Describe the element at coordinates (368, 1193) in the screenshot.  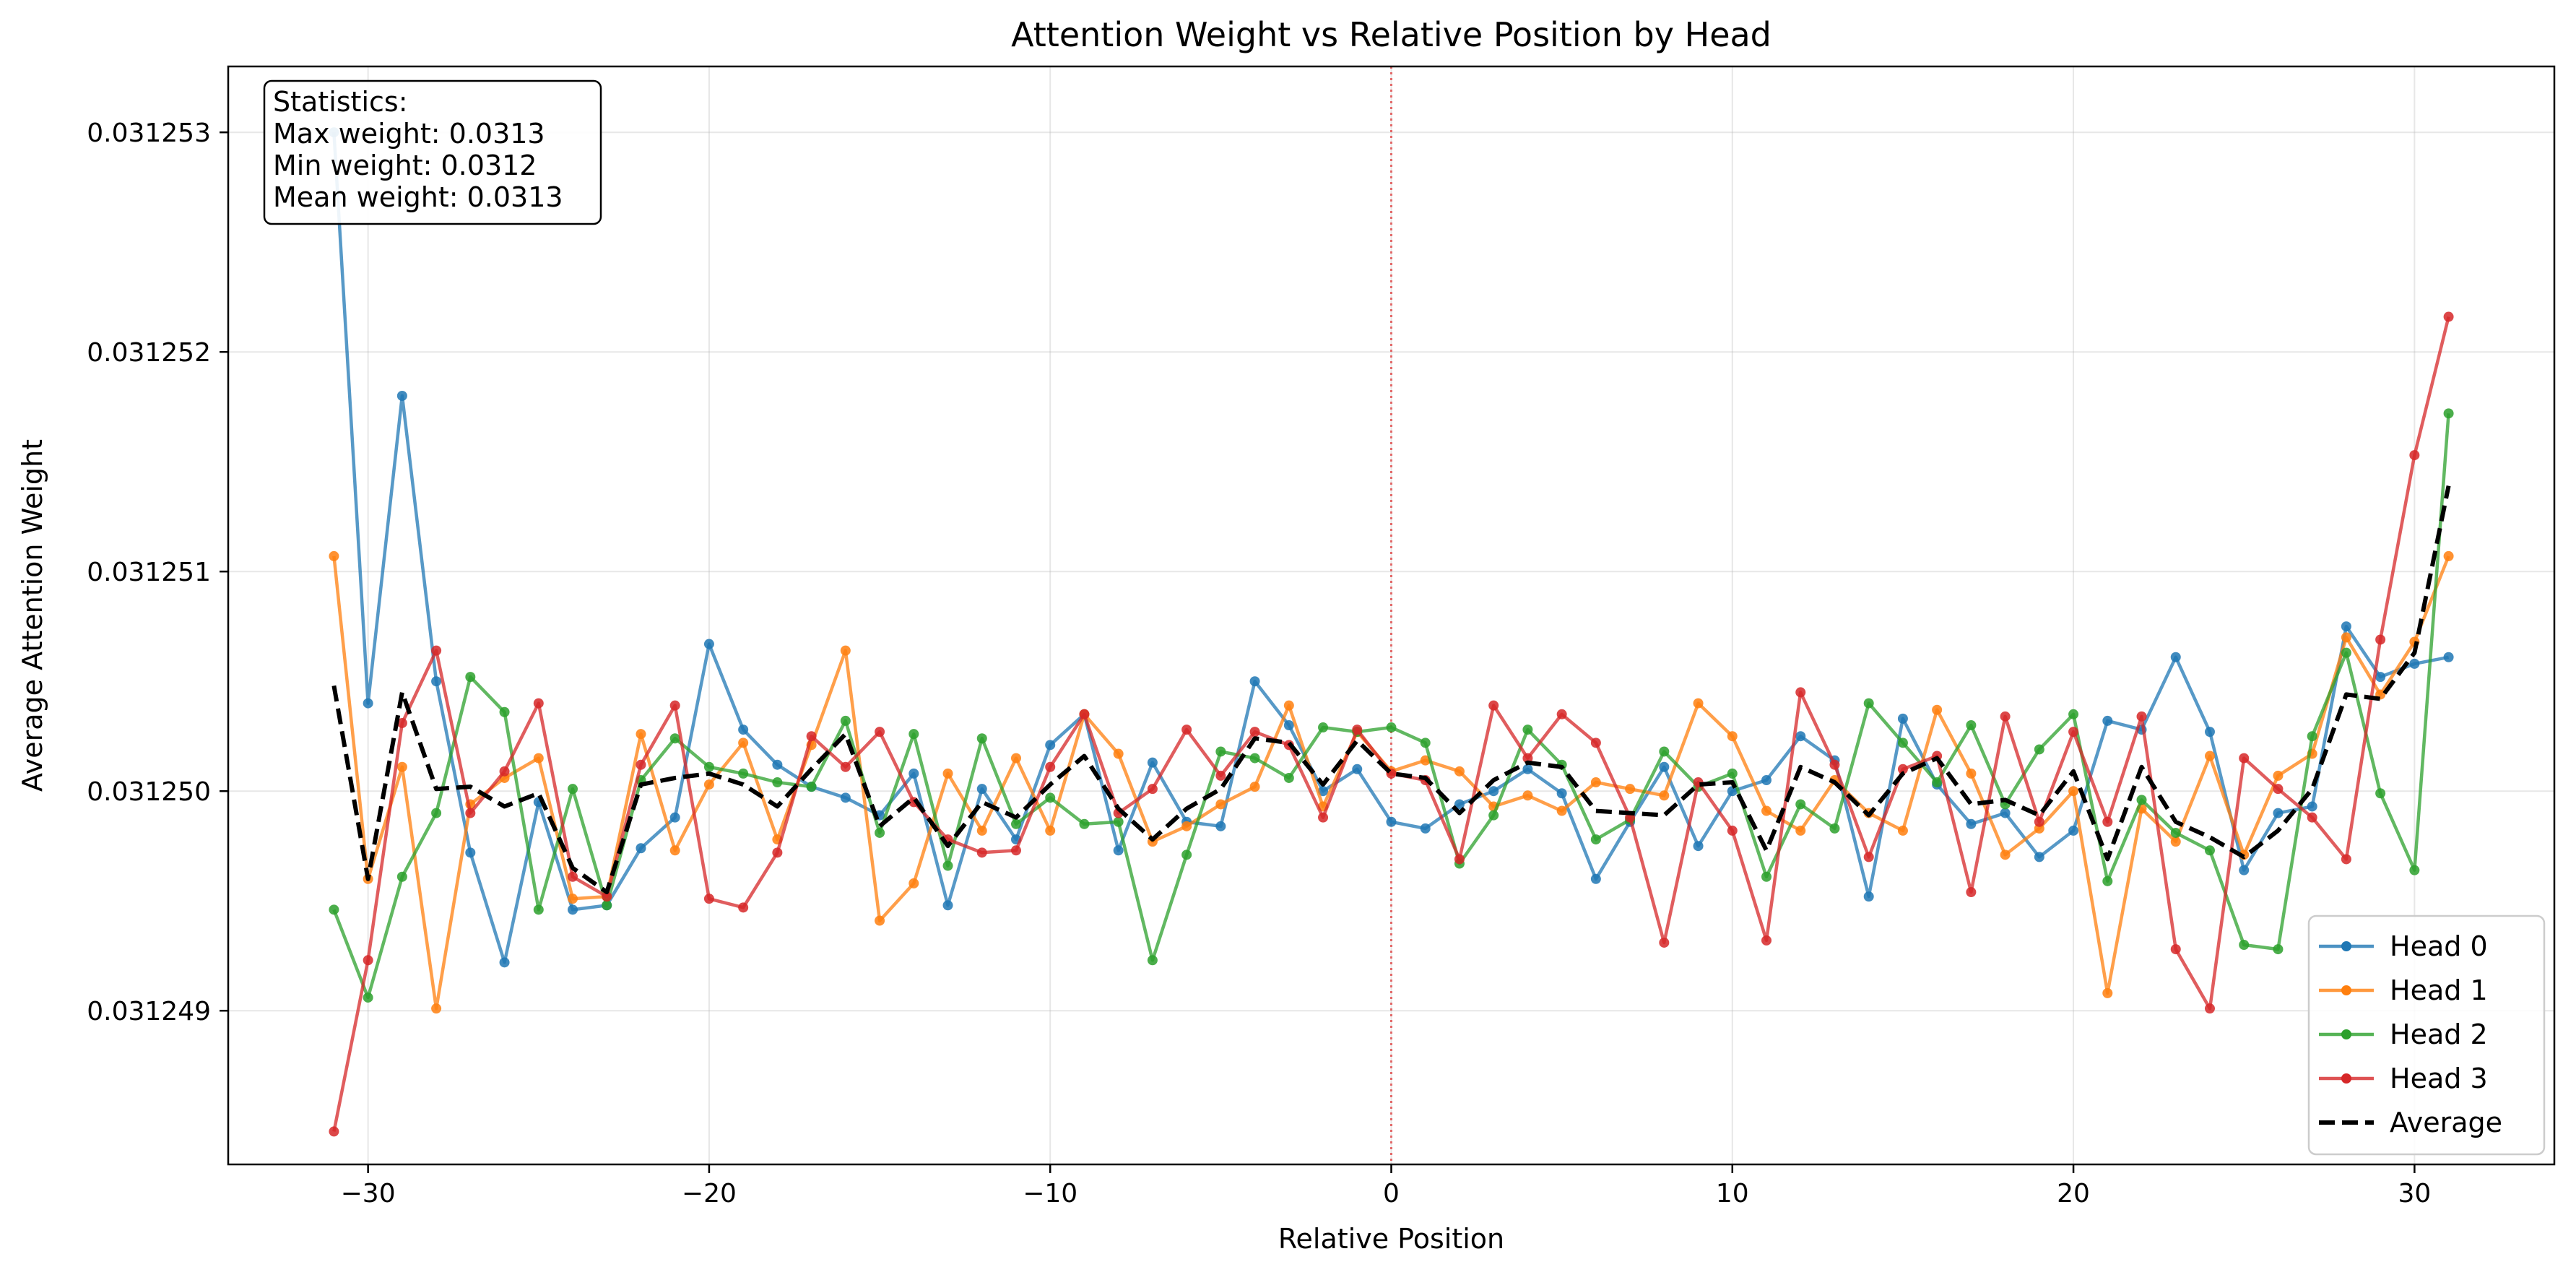
I see `x-tick-label: −30` at that location.